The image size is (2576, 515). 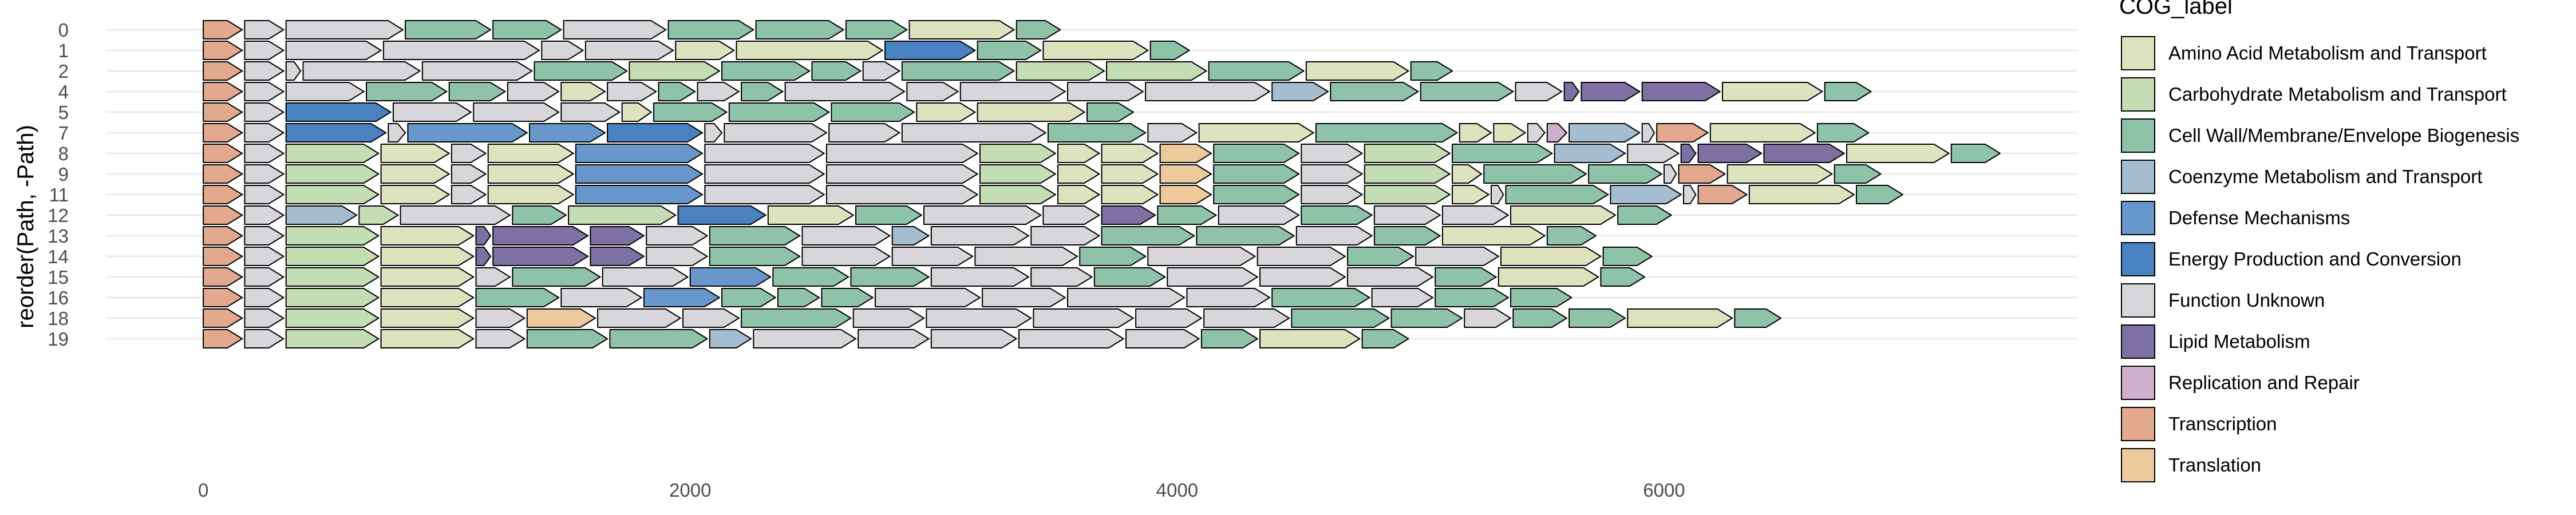 I want to click on x-tick-label: 4000, so click(x=1177, y=490).